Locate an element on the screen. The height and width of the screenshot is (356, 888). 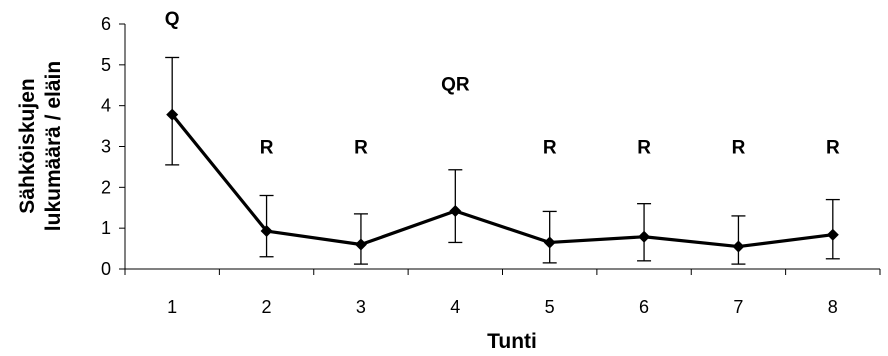
x-tick-label: 4 is located at coordinates (455, 307).